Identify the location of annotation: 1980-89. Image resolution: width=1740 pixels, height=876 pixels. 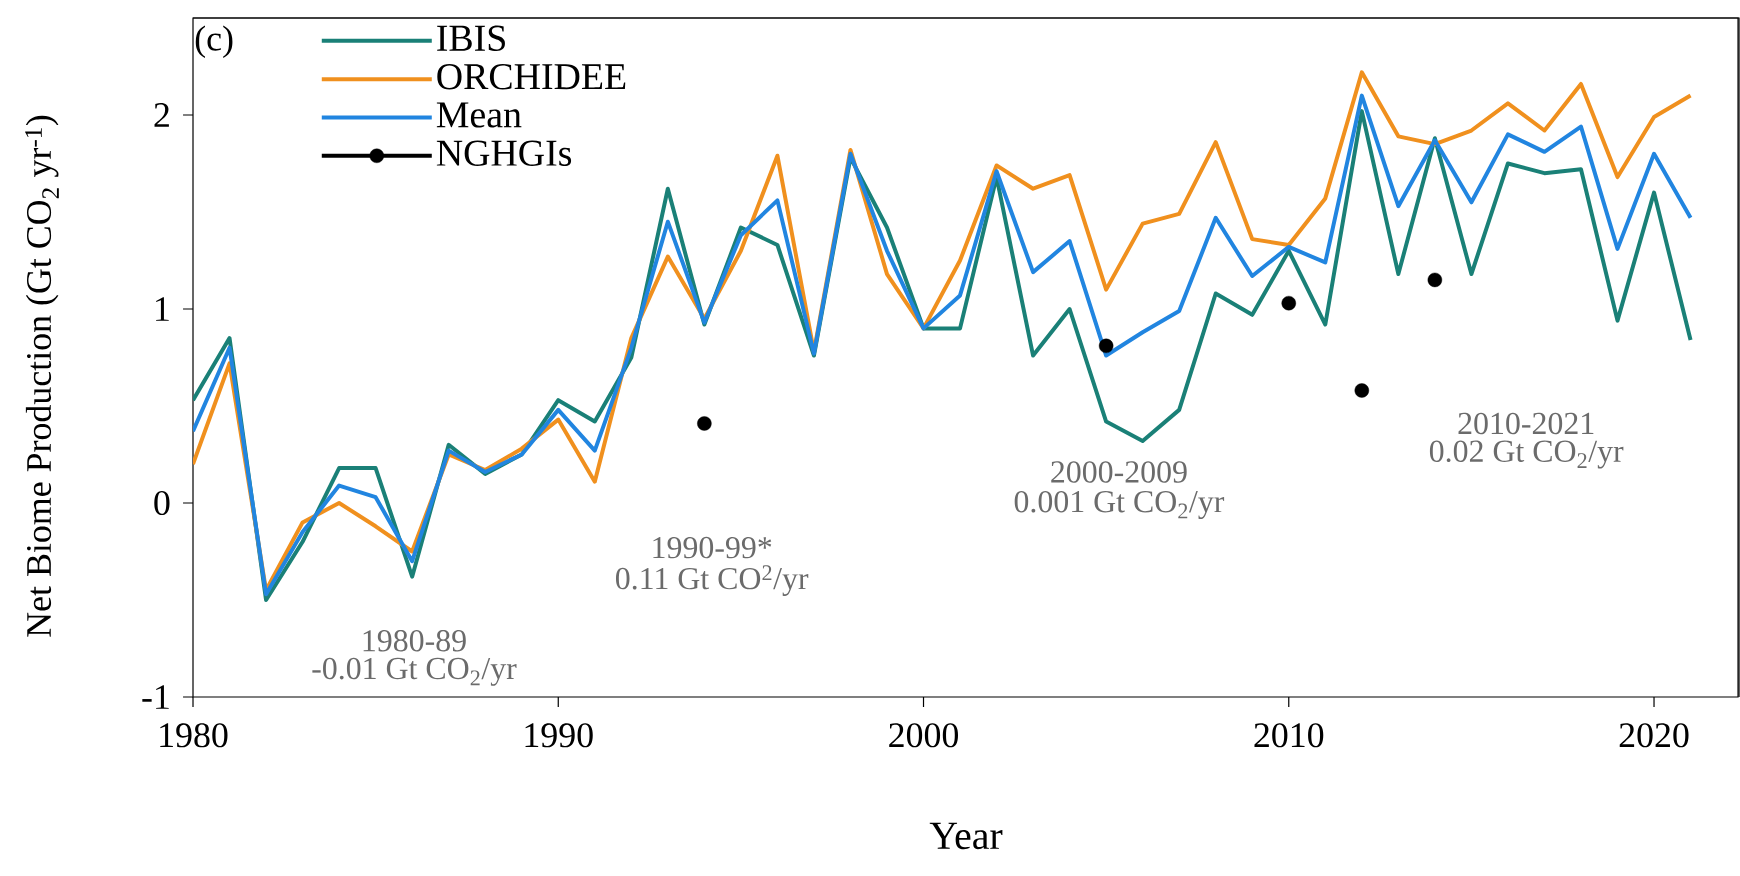
(414, 640).